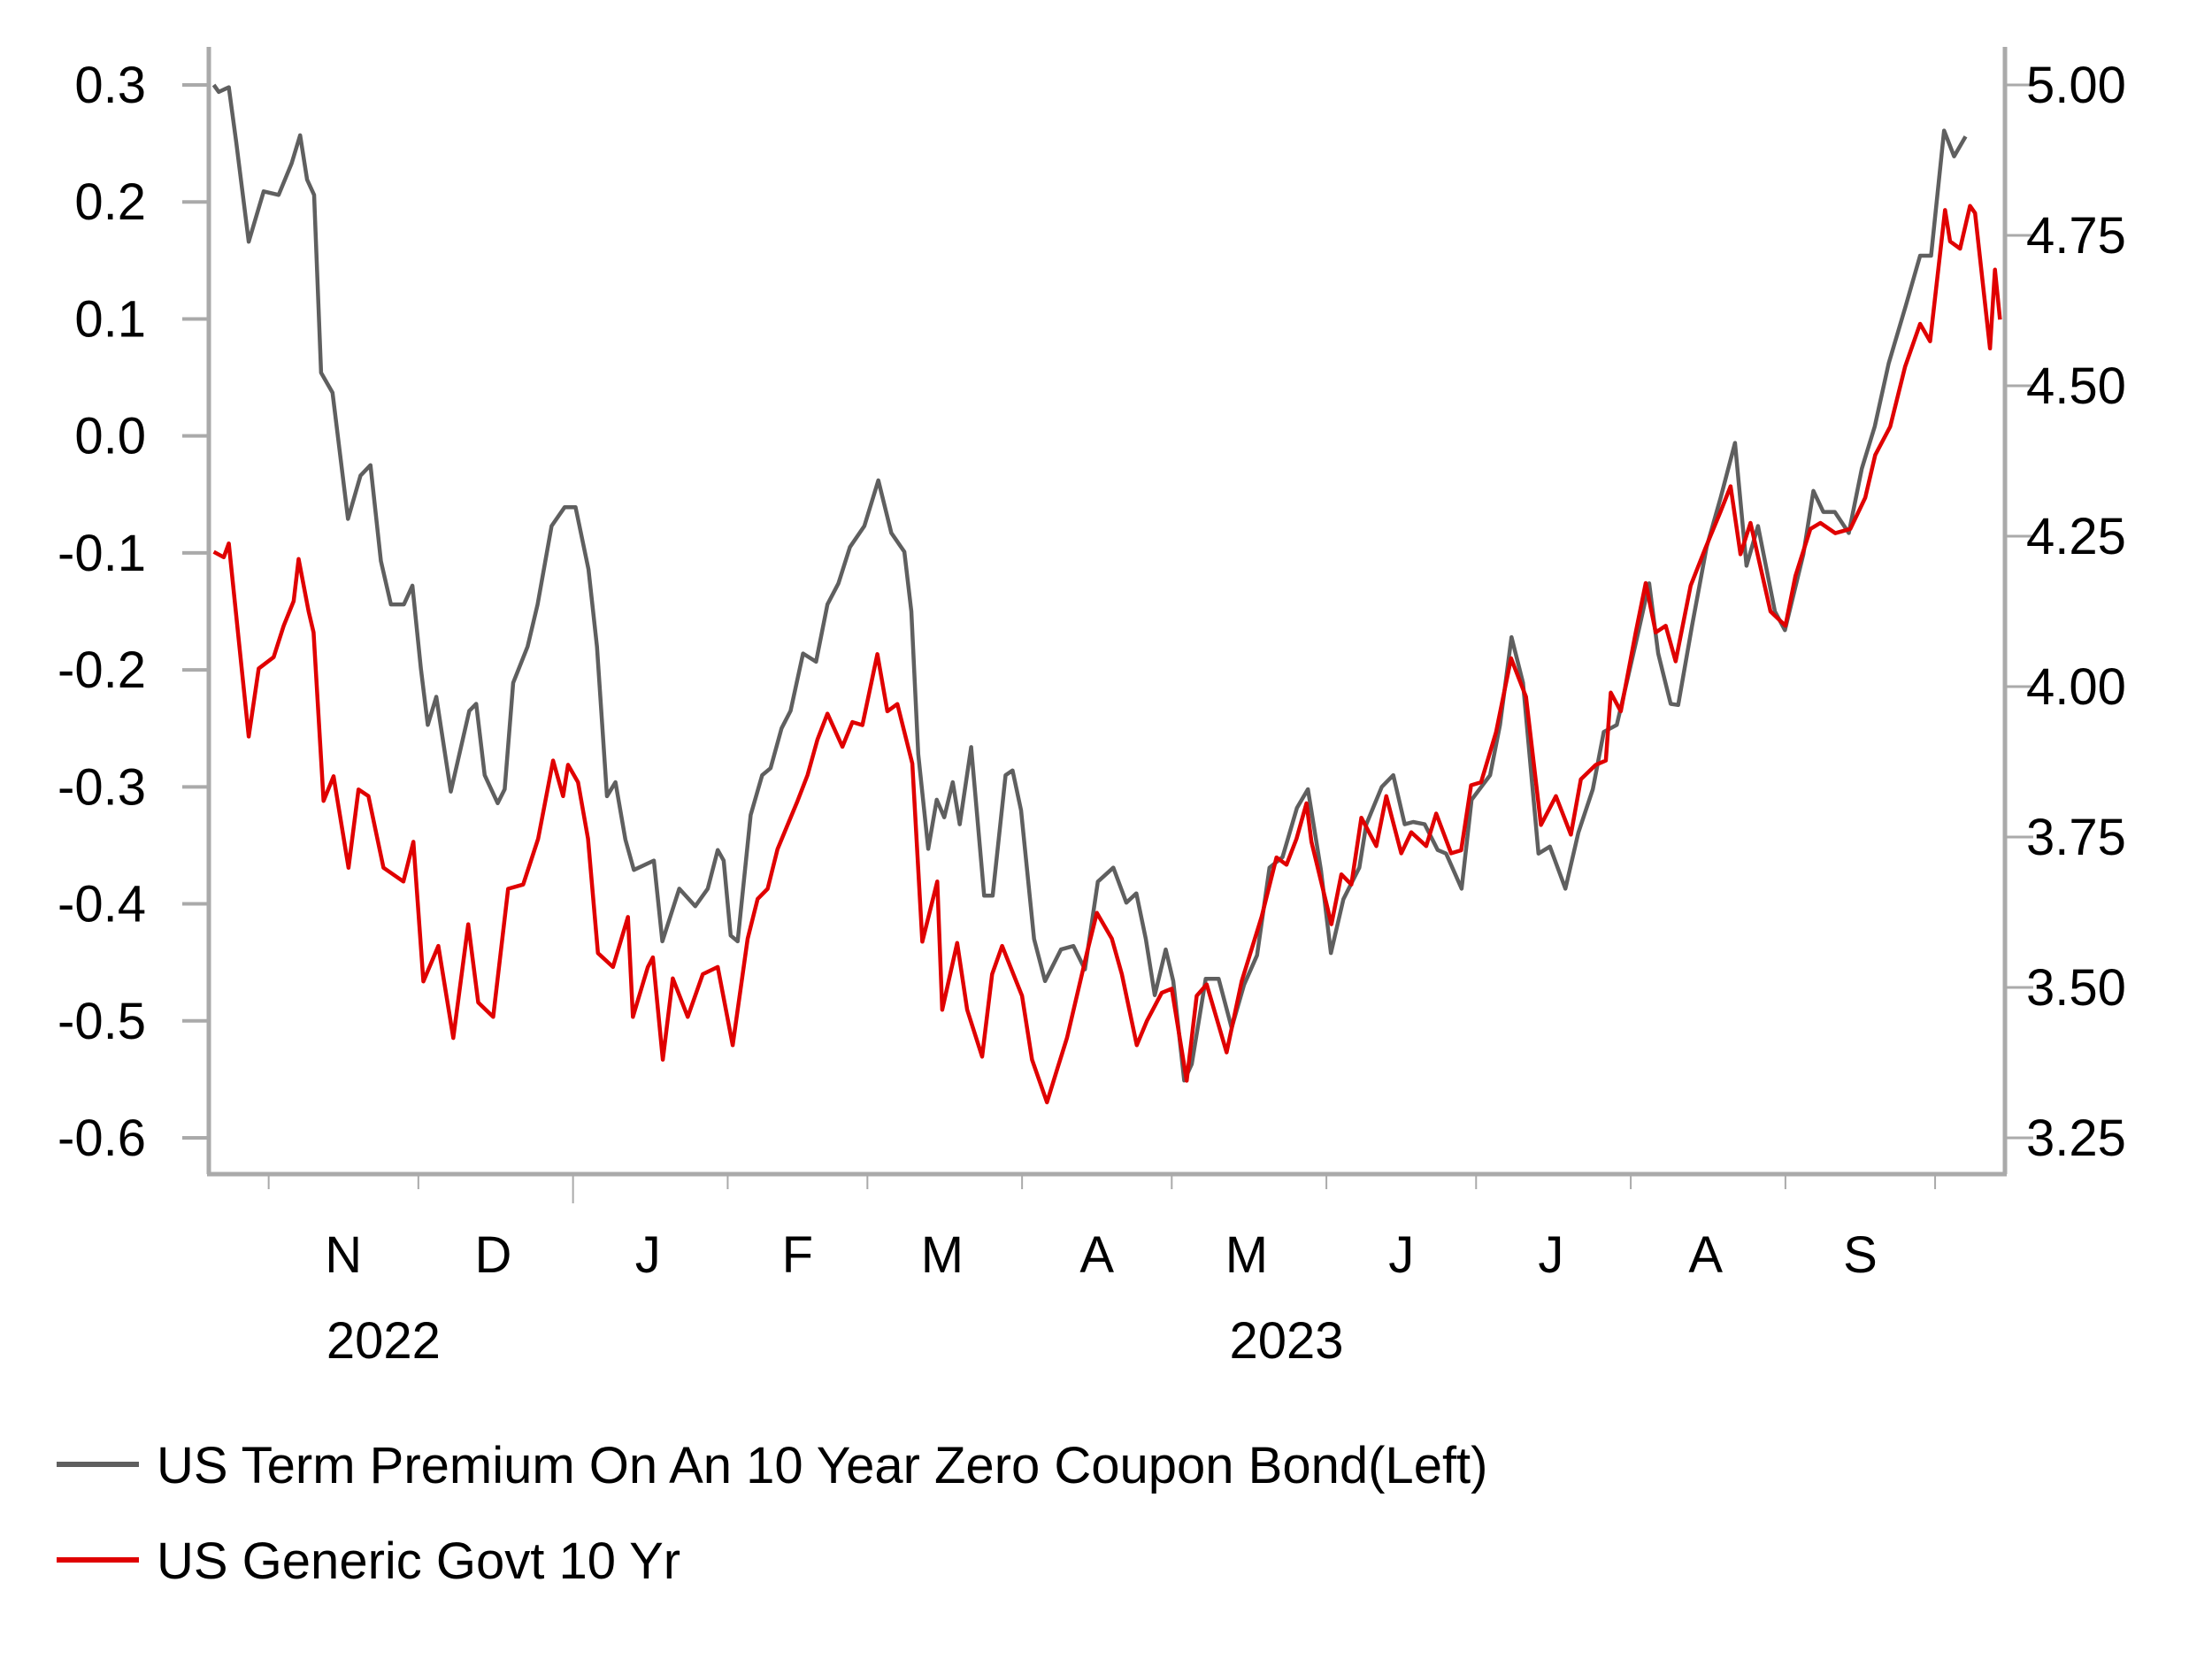  What do you see at coordinates (134, 612) in the screenshot?
I see `left-axis-ticks: 0.3 0.2 0.1 0.0 -0.1 -0.2 -0.3 -0.4 -0.5 -0.6` at bounding box center [134, 612].